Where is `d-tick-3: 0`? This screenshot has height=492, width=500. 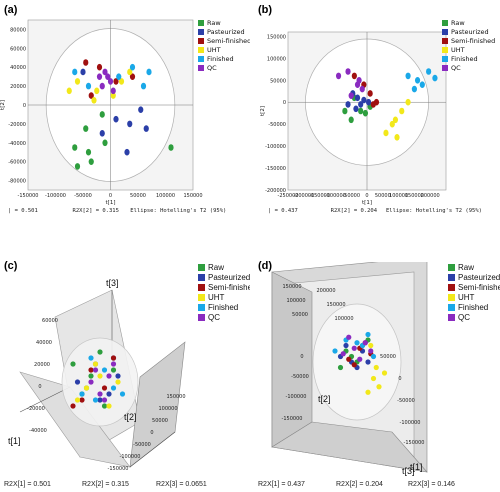
d-tick-3: 0 is located at coordinates (301, 357).